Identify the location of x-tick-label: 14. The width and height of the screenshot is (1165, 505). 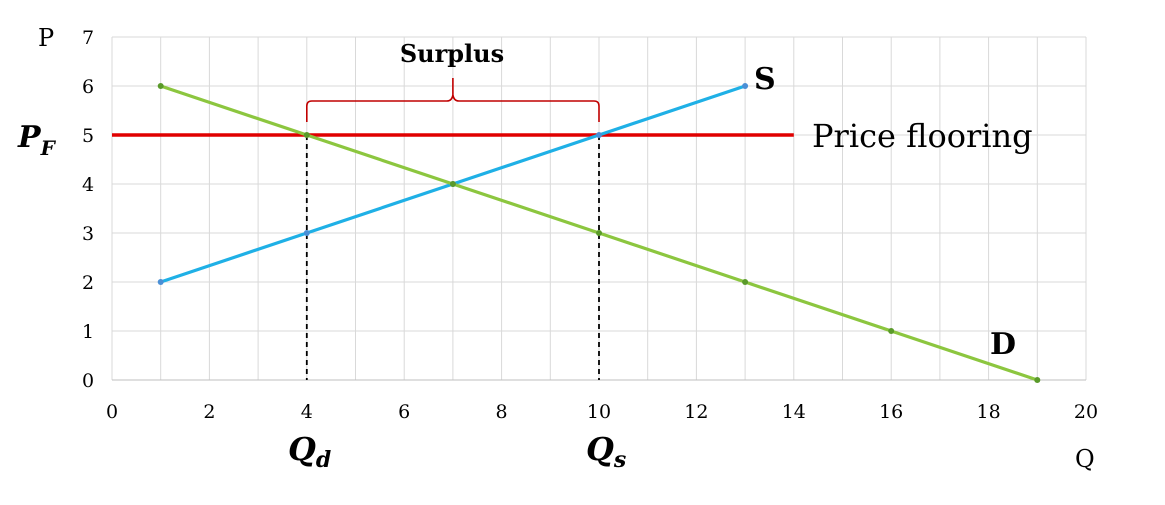
(794, 412).